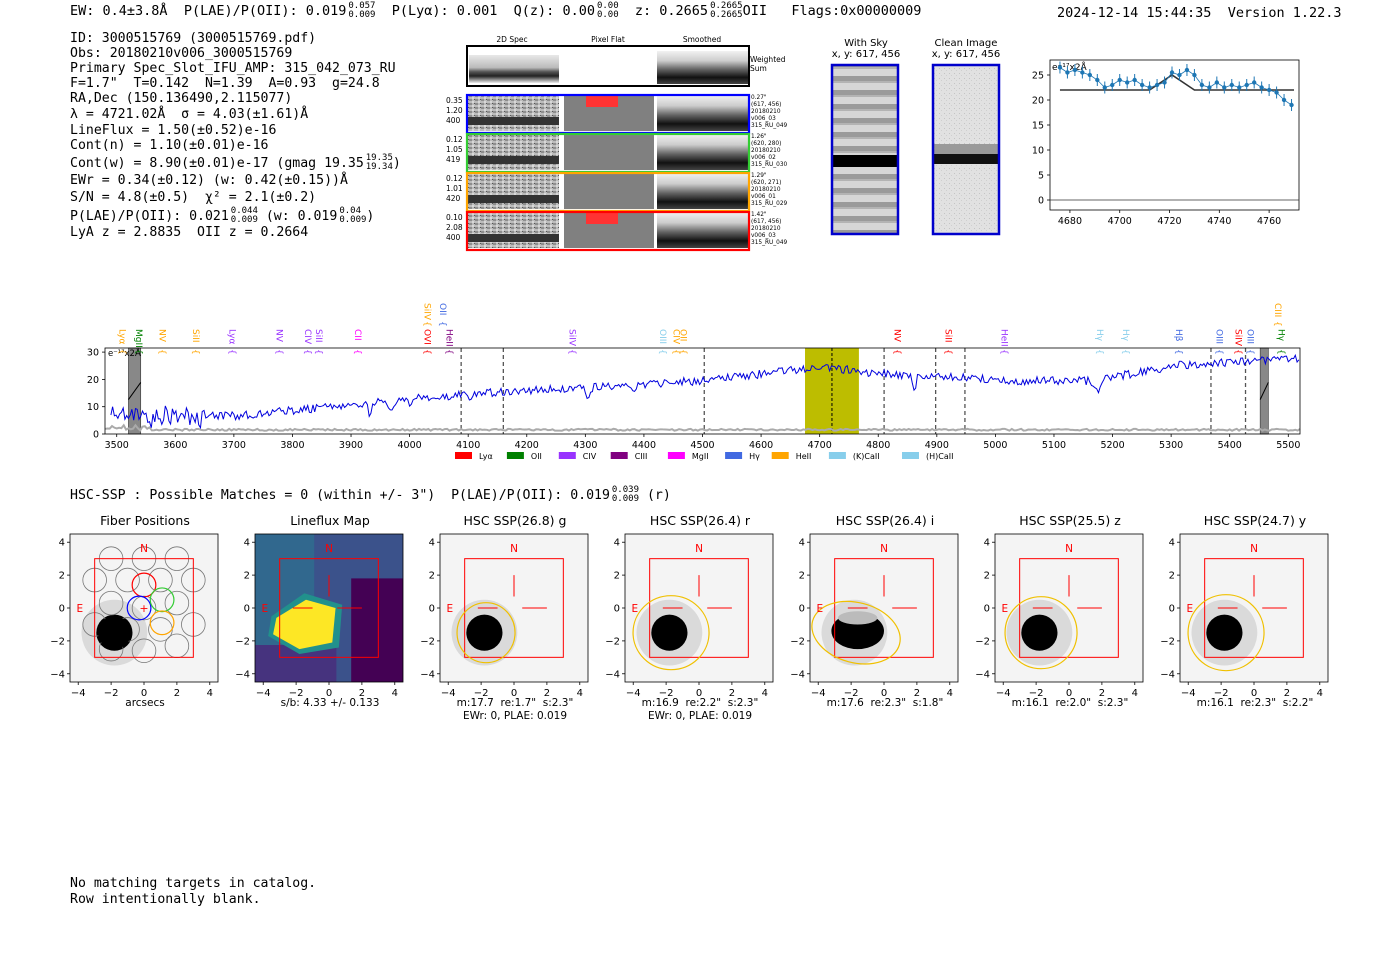  What do you see at coordinates (617, 576) in the screenshot?
I see `panel-ytick: 2` at bounding box center [617, 576].